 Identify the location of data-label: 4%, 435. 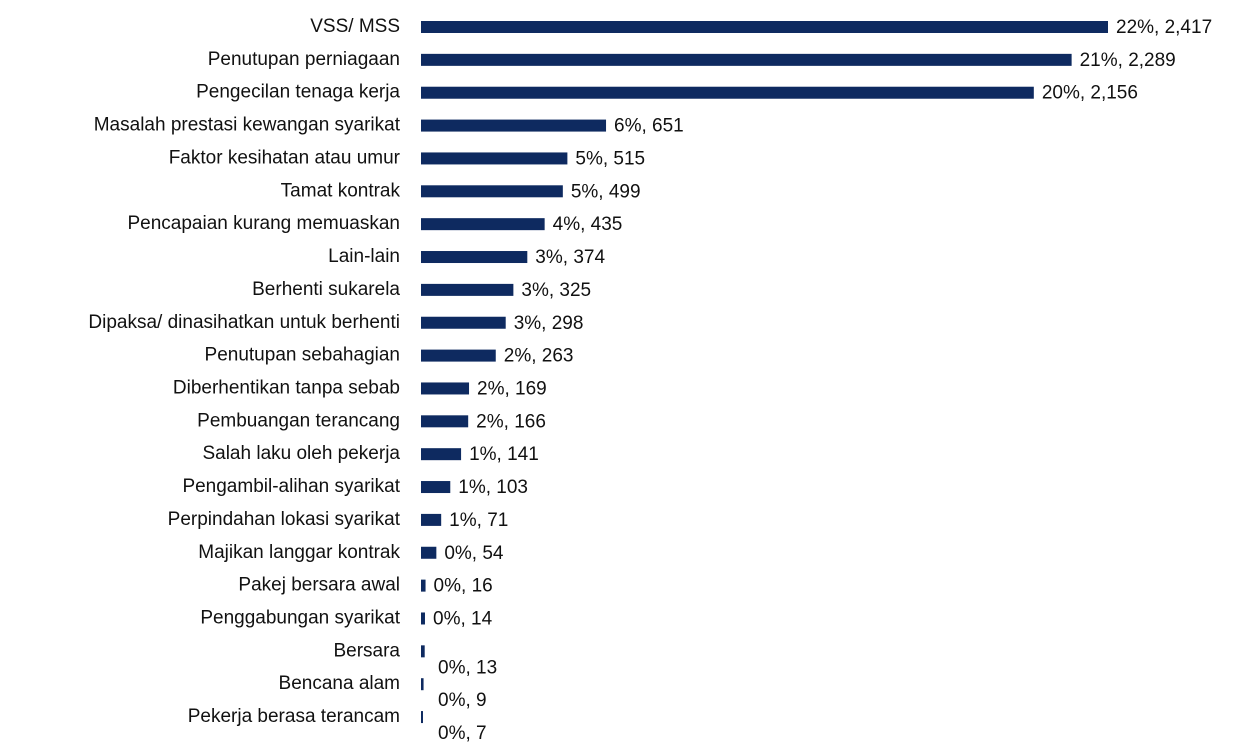
(588, 224).